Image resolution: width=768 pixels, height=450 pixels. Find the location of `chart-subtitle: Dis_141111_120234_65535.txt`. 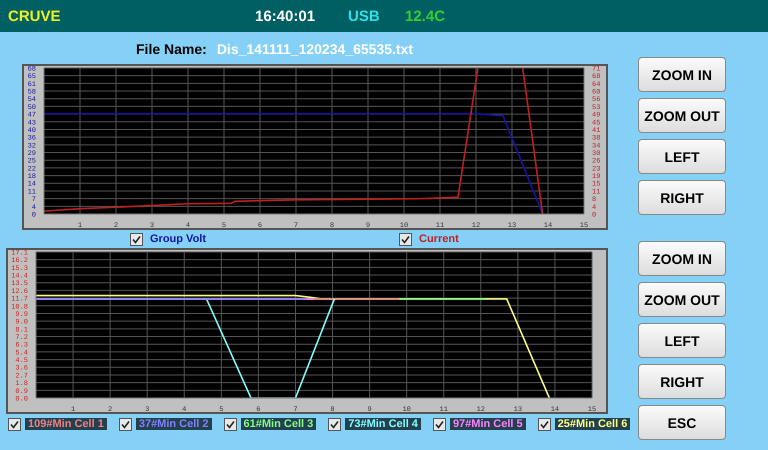

chart-subtitle: Dis_141111_120234_65535.txt is located at coordinates (315, 49).